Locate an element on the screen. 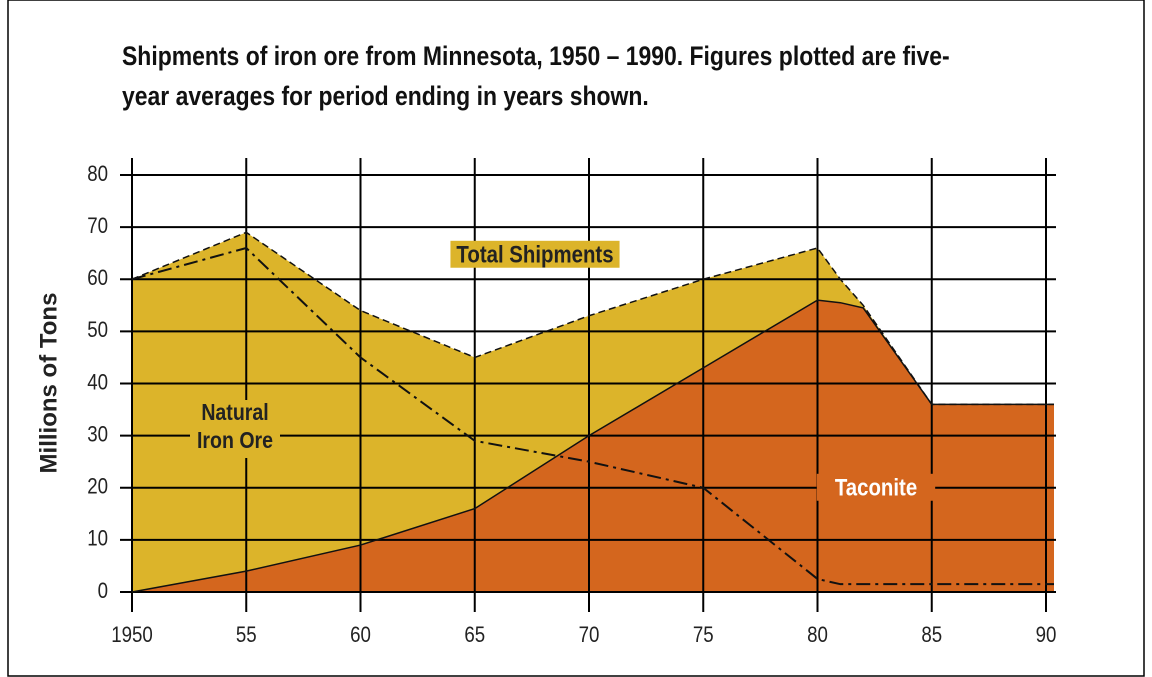 This screenshot has width=1152, height=677. y-tick-label: 40 is located at coordinates (97, 383).